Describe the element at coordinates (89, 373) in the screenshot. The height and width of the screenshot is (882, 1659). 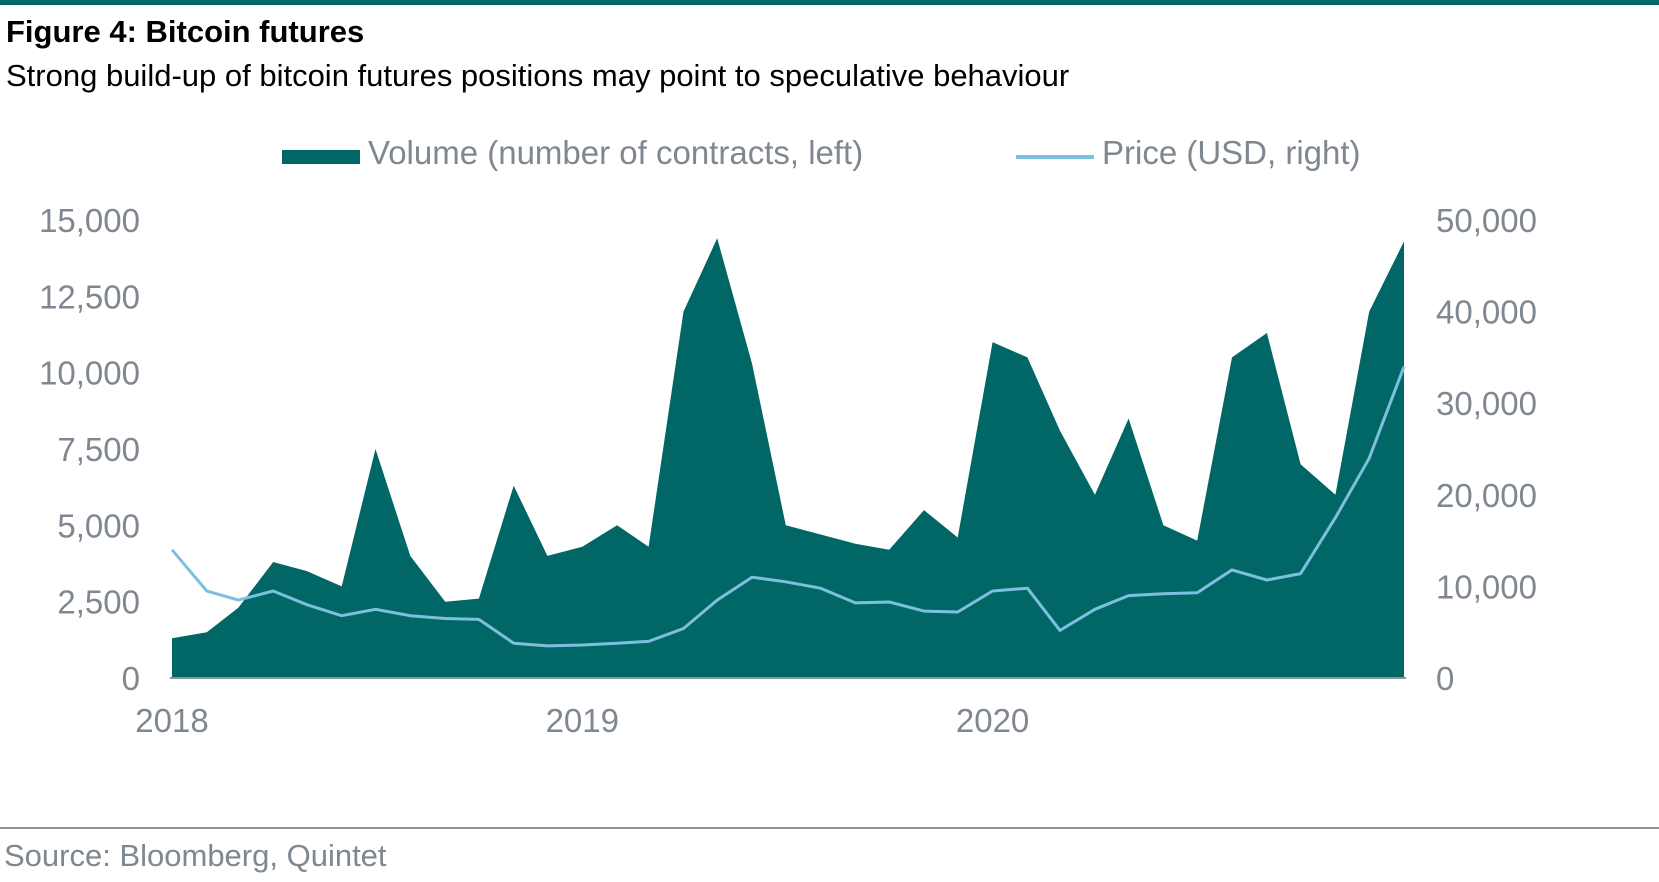
I see `y-left-tick-label: 10,000` at that location.